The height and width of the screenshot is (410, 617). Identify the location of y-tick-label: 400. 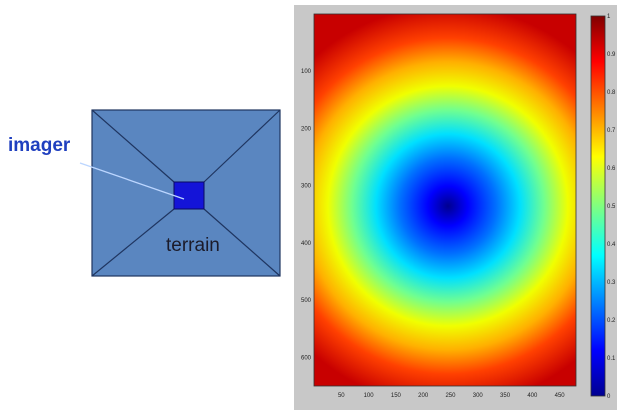
(306, 244).